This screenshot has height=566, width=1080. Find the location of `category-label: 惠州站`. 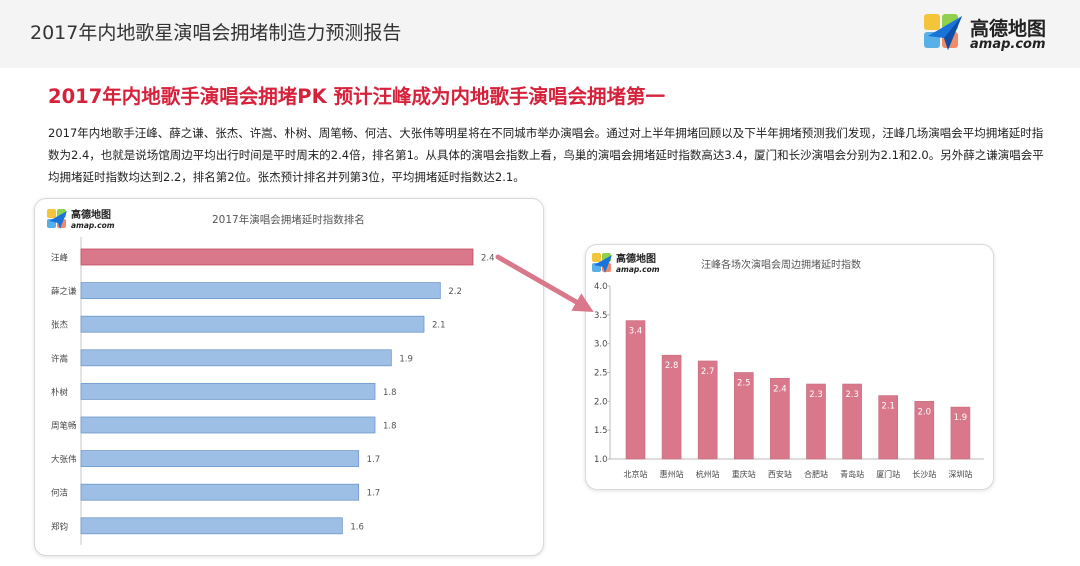

category-label: 惠州站 is located at coordinates (672, 474).